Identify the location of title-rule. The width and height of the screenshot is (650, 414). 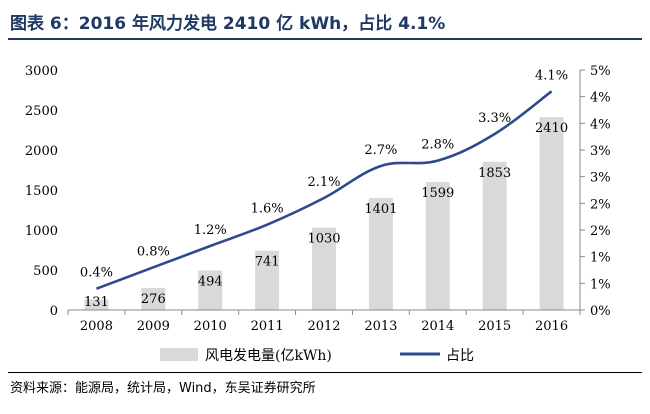
(325, 39).